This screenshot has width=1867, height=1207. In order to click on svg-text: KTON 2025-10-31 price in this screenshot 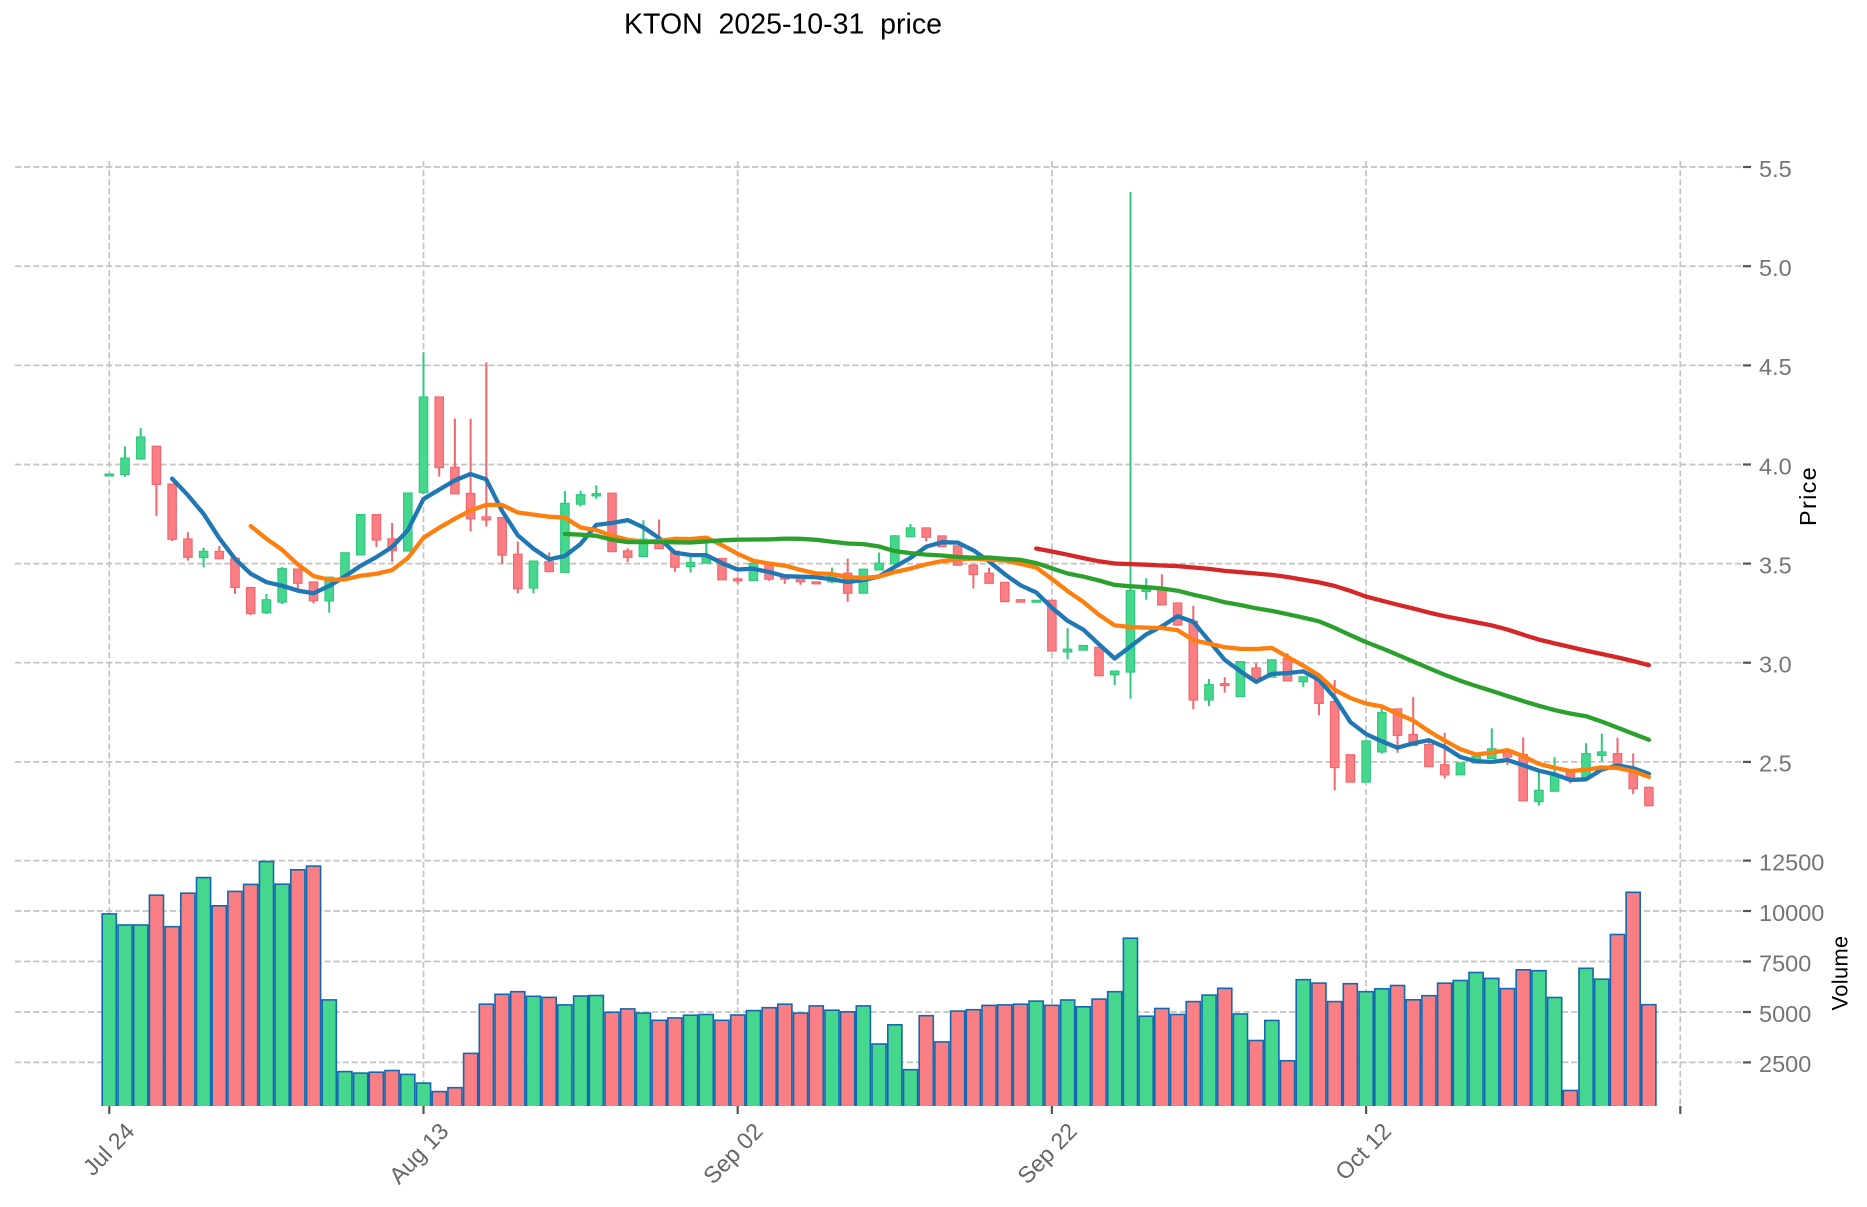, I will do `click(783, 25)`.